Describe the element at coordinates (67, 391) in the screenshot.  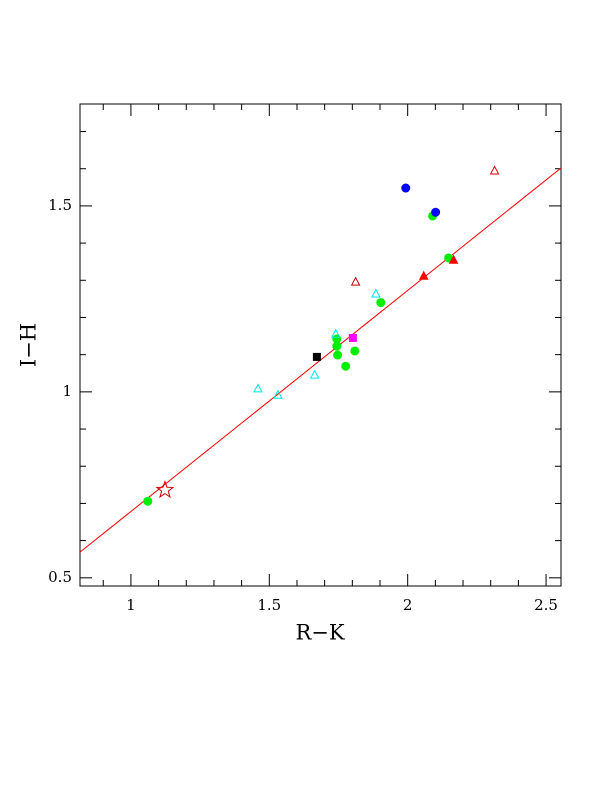
I see `y-tick-label: 1` at that location.